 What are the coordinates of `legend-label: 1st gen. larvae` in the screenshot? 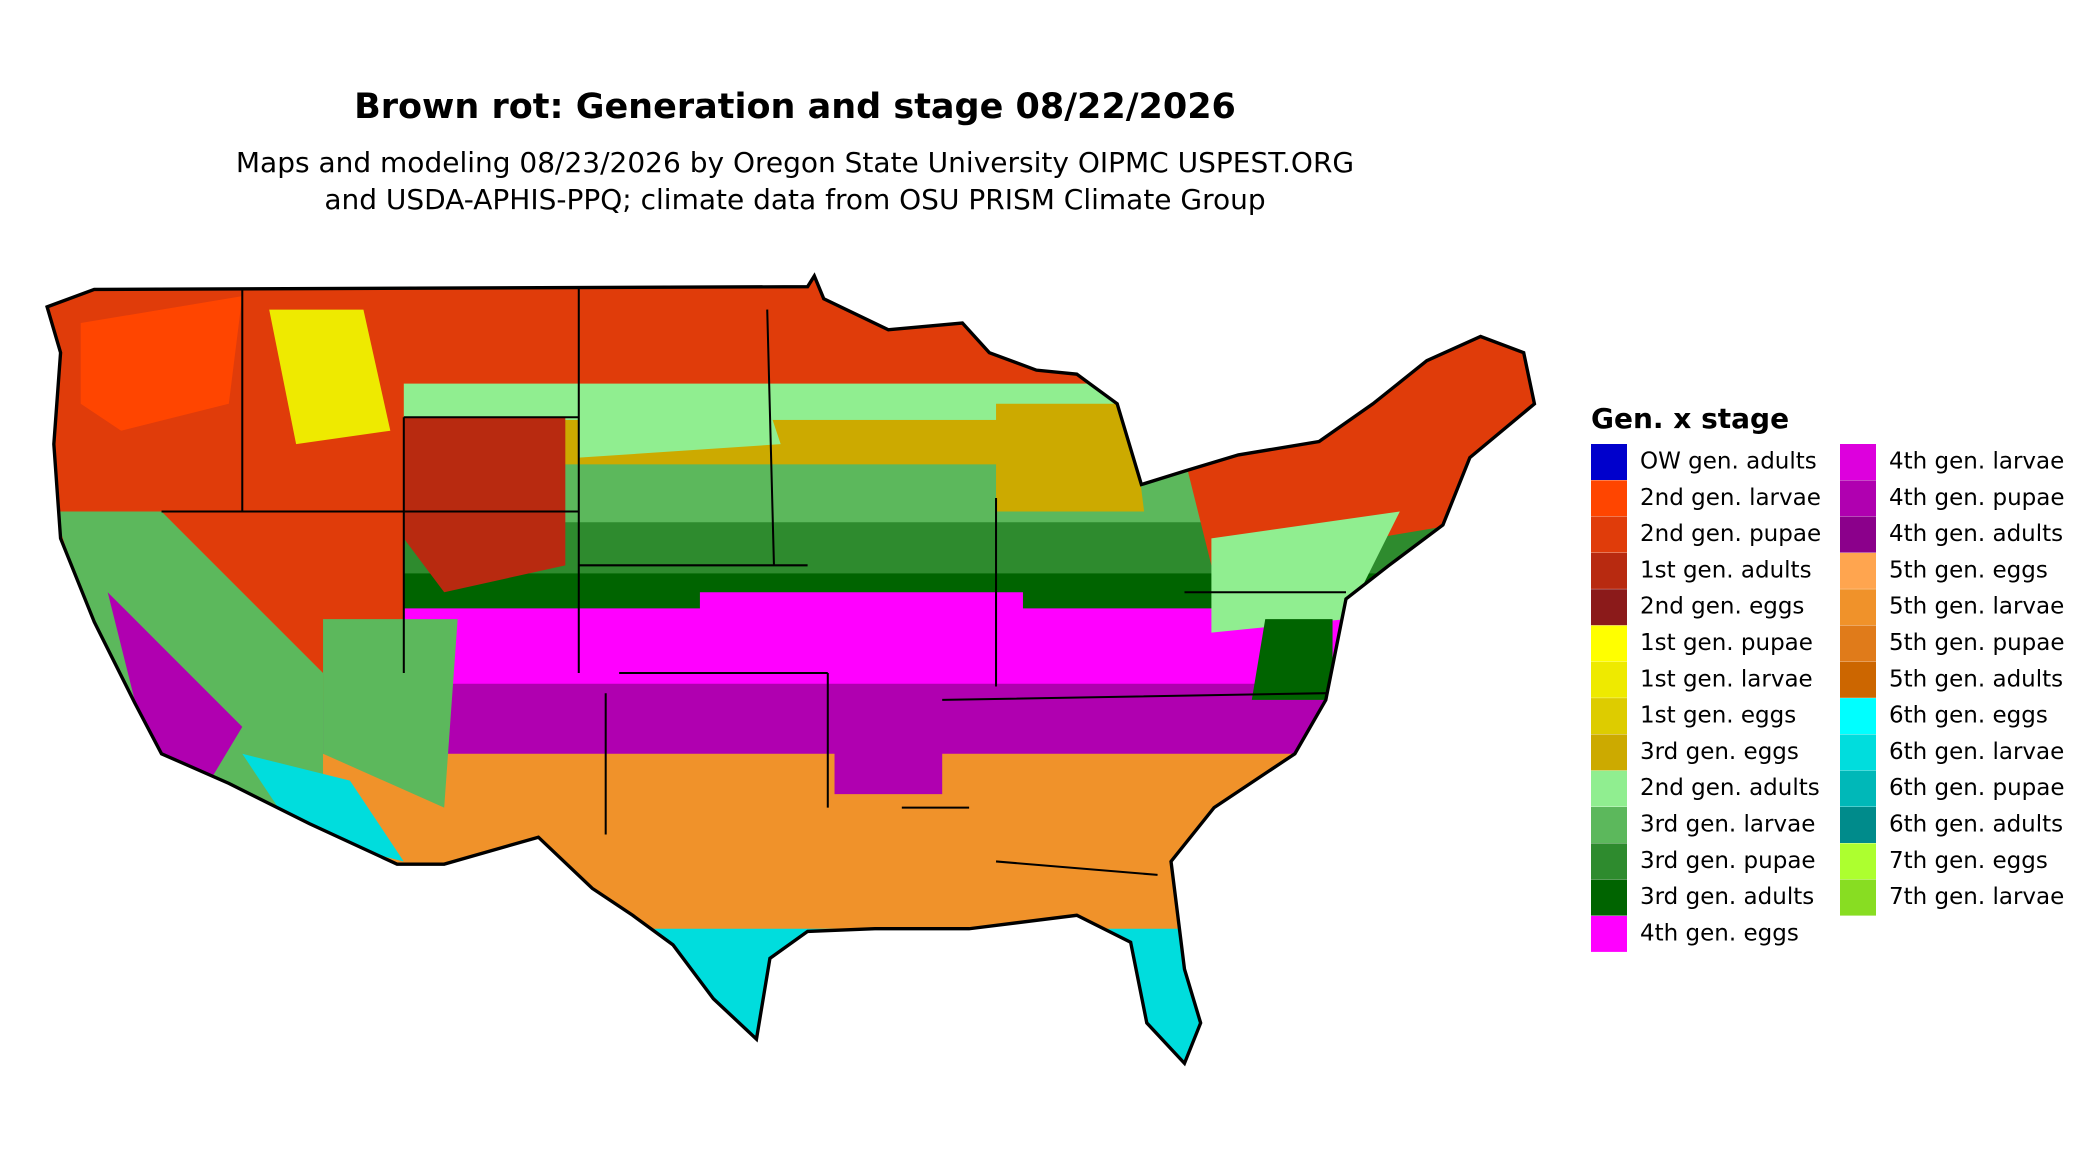 It's located at (1726, 679).